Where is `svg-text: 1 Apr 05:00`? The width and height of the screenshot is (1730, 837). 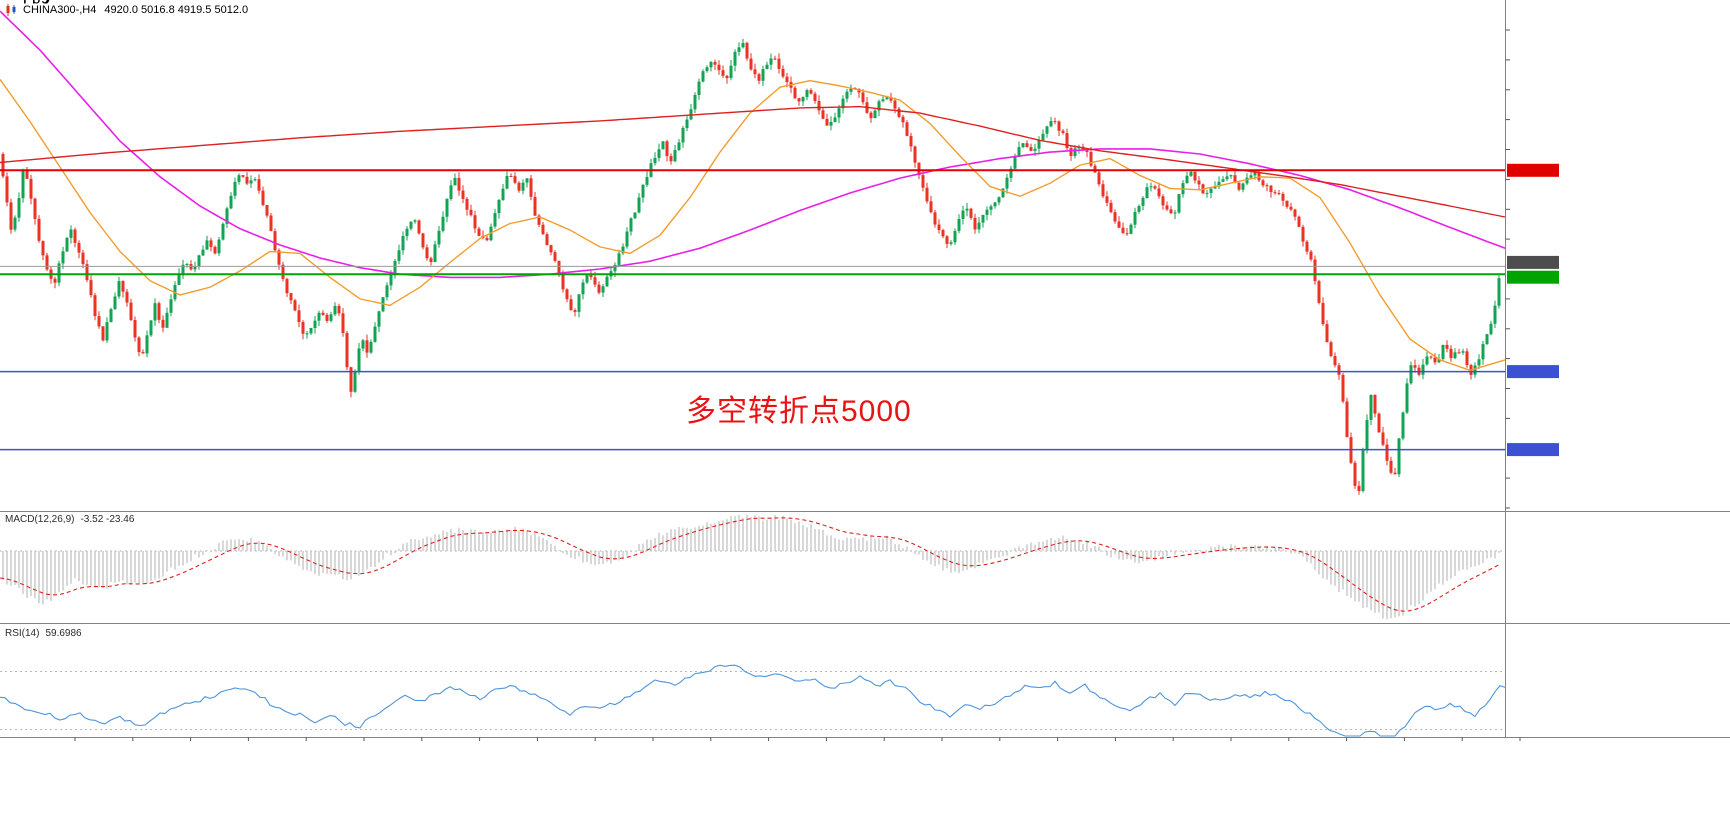
svg-text: 1 Apr 05:00 is located at coordinates (41, 2).